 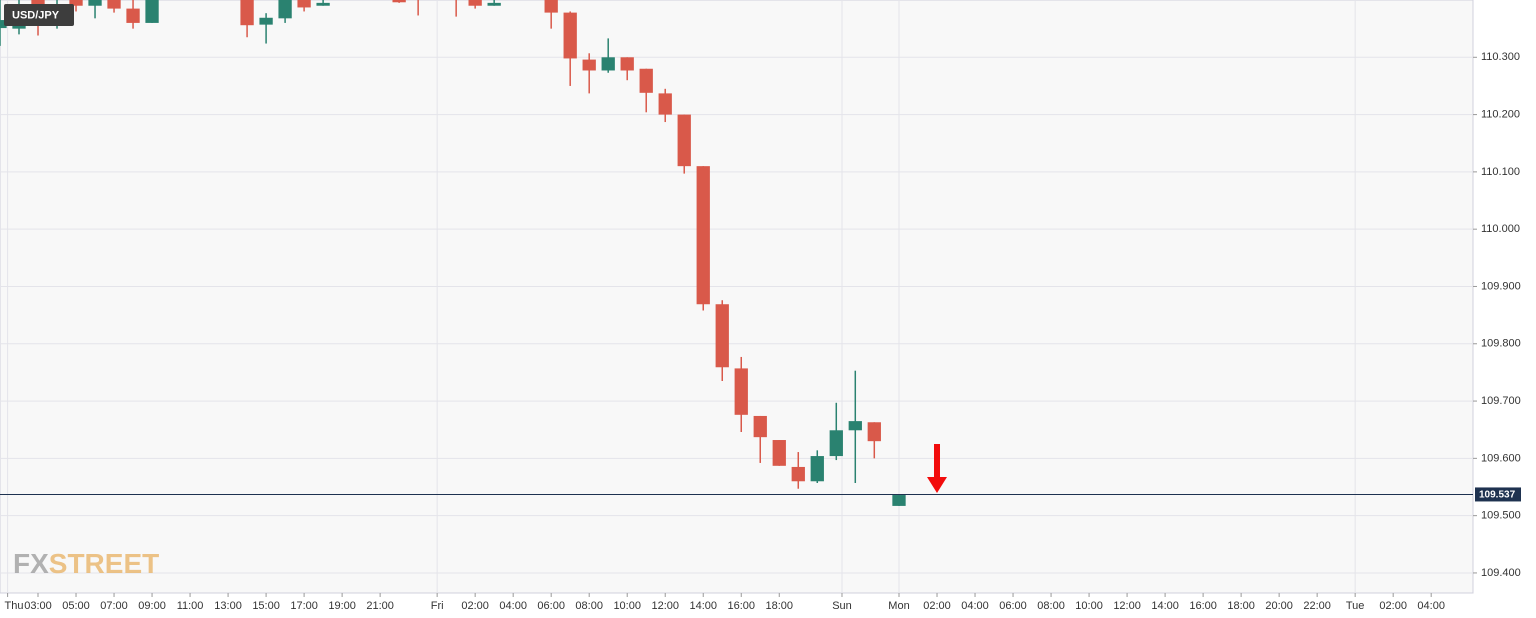 I want to click on y-tick-label: 110.100, so click(x=1500, y=172).